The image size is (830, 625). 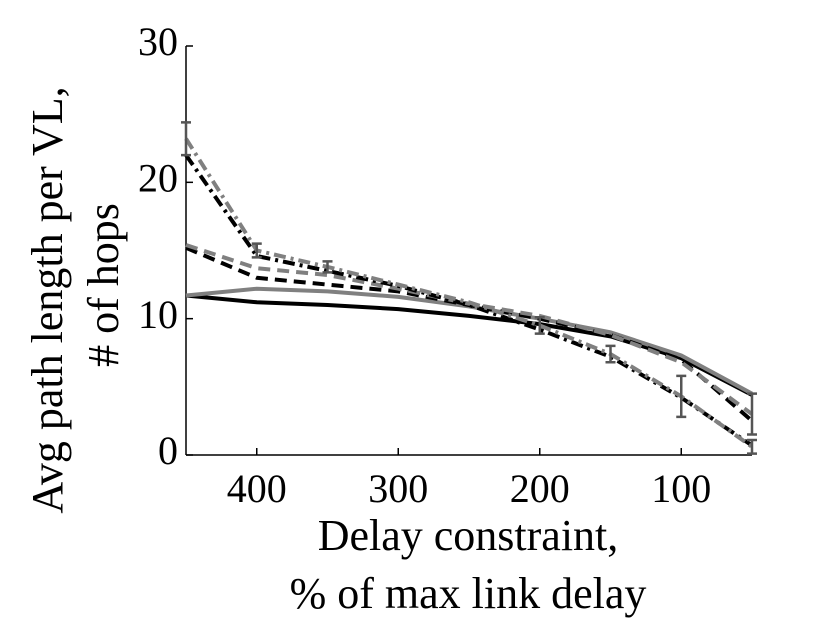 I want to click on x-axis-label: Delay constraint,, so click(x=468, y=535).